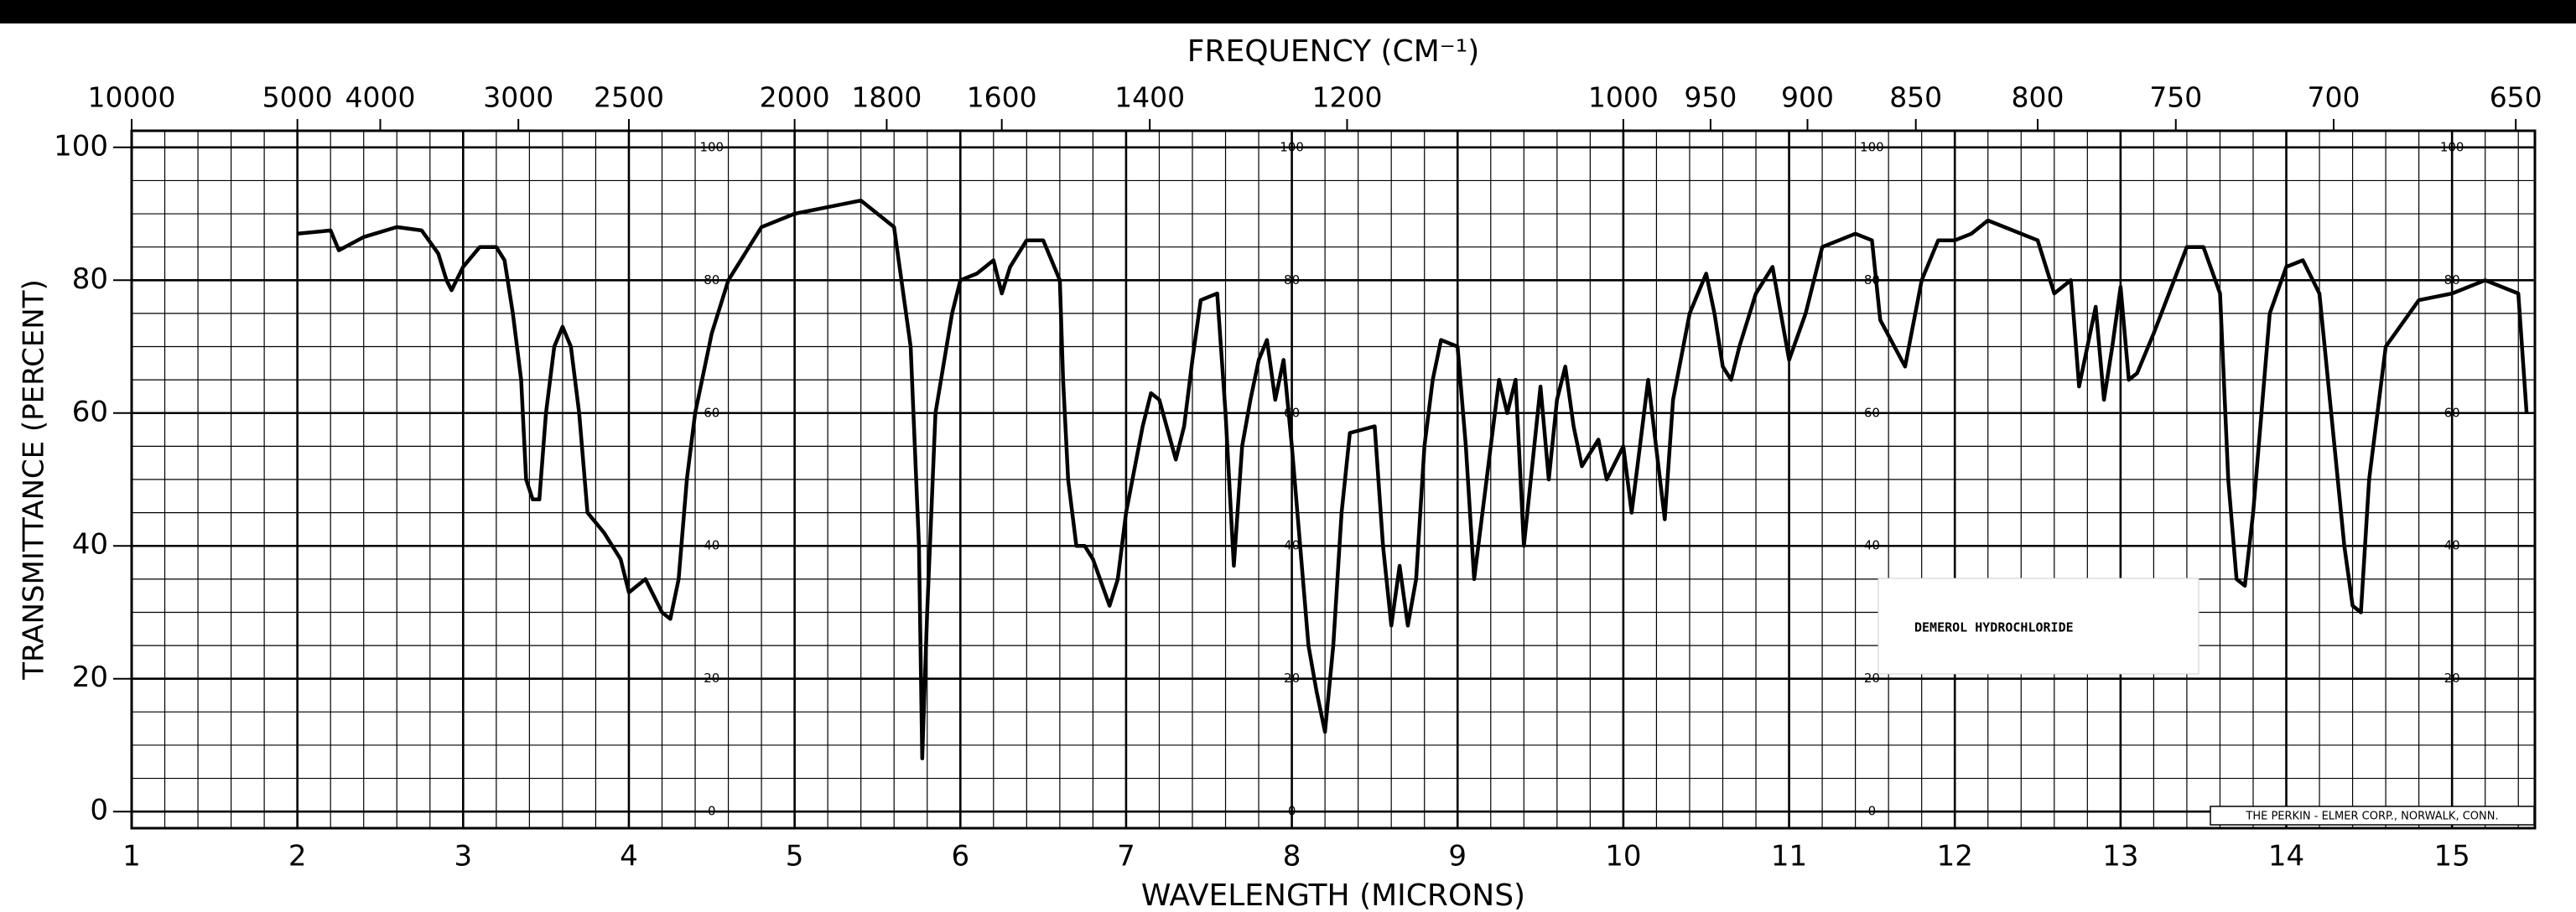  What do you see at coordinates (960, 856) in the screenshot?
I see `x-tick-label: 6` at bounding box center [960, 856].